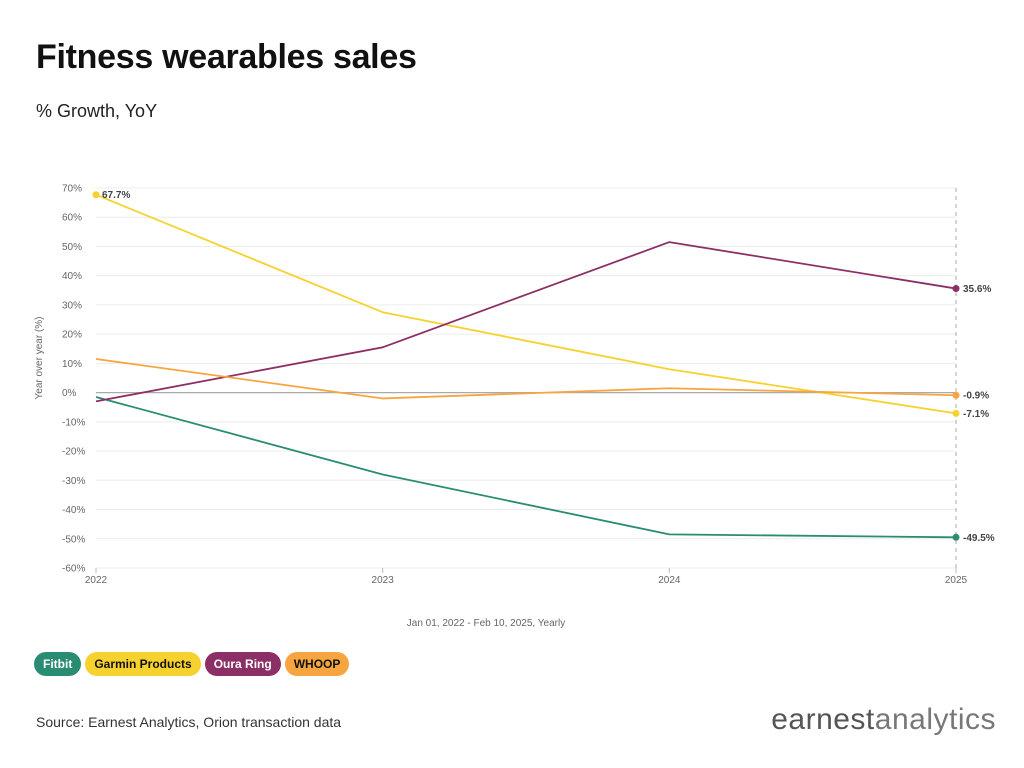  What do you see at coordinates (486, 623) in the screenshot?
I see `x-axis-title: Jan 01, 2022 - Feb 10, 2025, Yearly` at bounding box center [486, 623].